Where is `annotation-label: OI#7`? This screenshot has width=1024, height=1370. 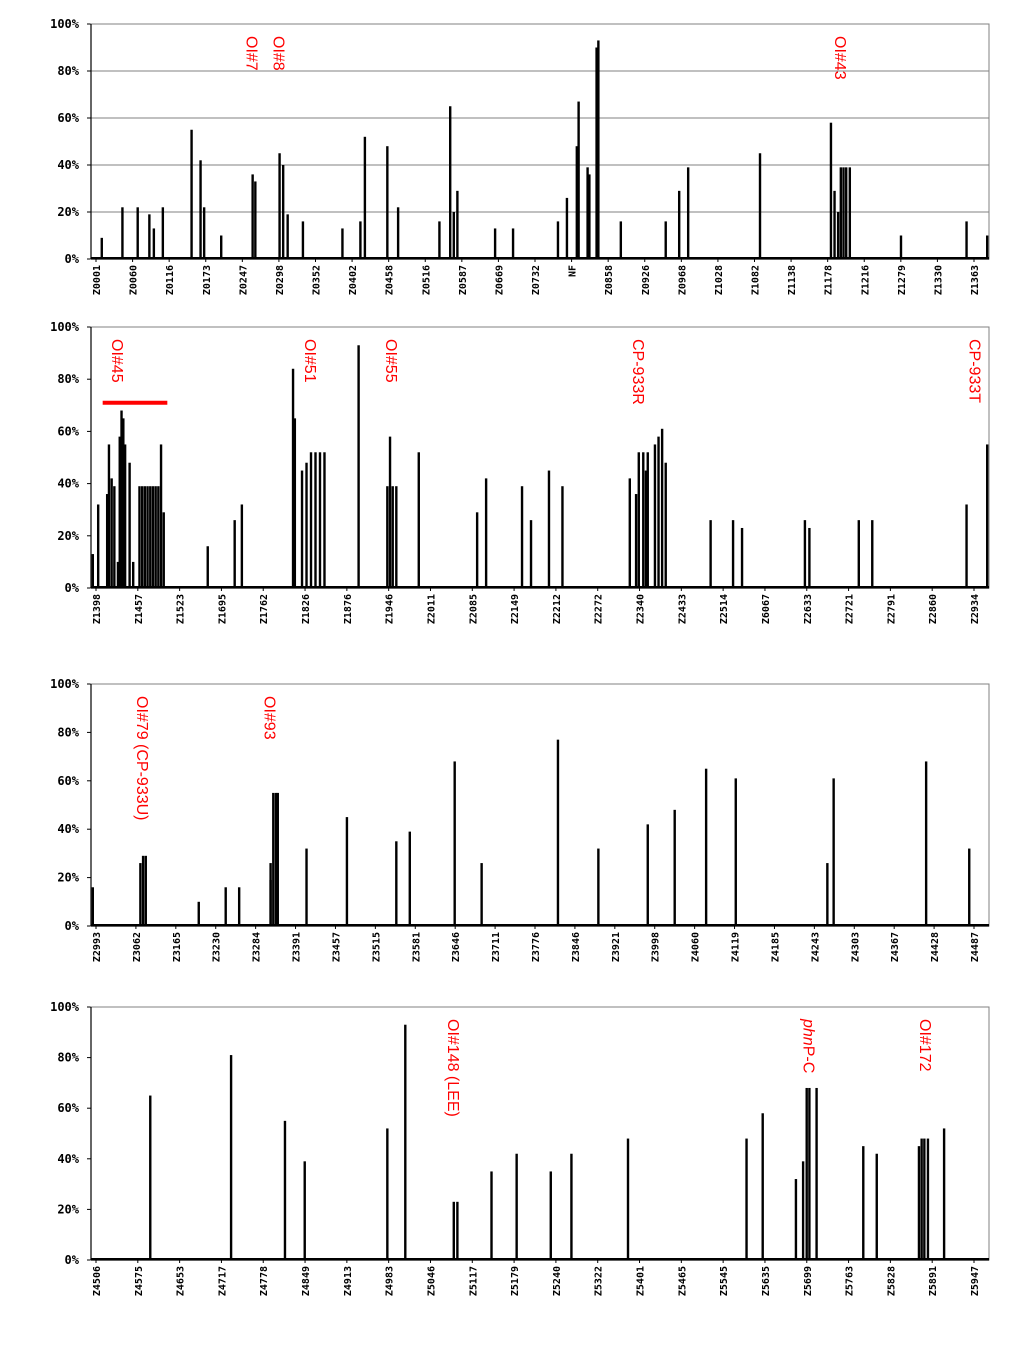 annotation-label: OI#7 is located at coordinates (251, 53).